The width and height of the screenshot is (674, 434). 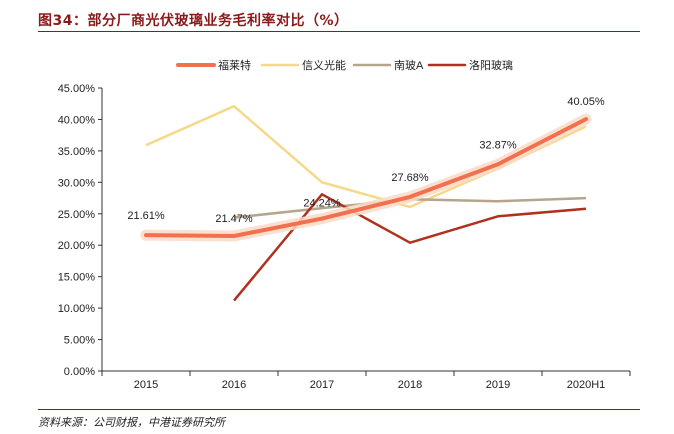 I want to click on legend-label: 福莱特, so click(x=234, y=65).